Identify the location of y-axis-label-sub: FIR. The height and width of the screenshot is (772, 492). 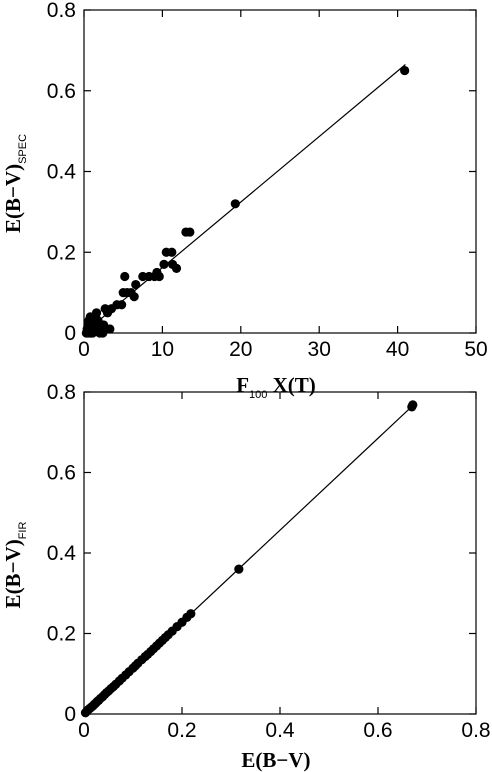
(23, 531).